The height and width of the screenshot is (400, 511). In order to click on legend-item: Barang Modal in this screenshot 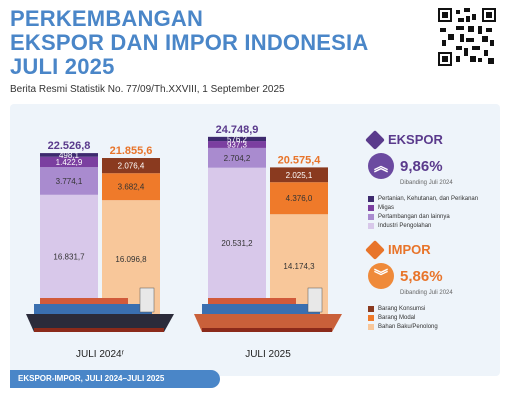, I will do `click(410, 317)`.